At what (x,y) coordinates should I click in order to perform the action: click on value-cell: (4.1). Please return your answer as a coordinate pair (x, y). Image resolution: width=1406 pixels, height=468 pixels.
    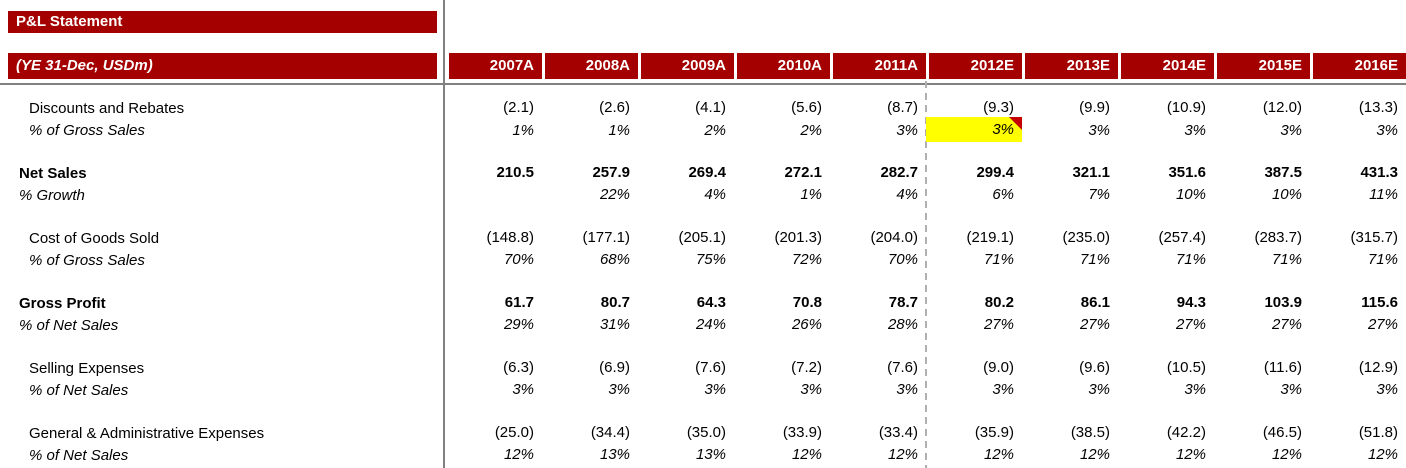
    Looking at the image, I should click on (710, 107).